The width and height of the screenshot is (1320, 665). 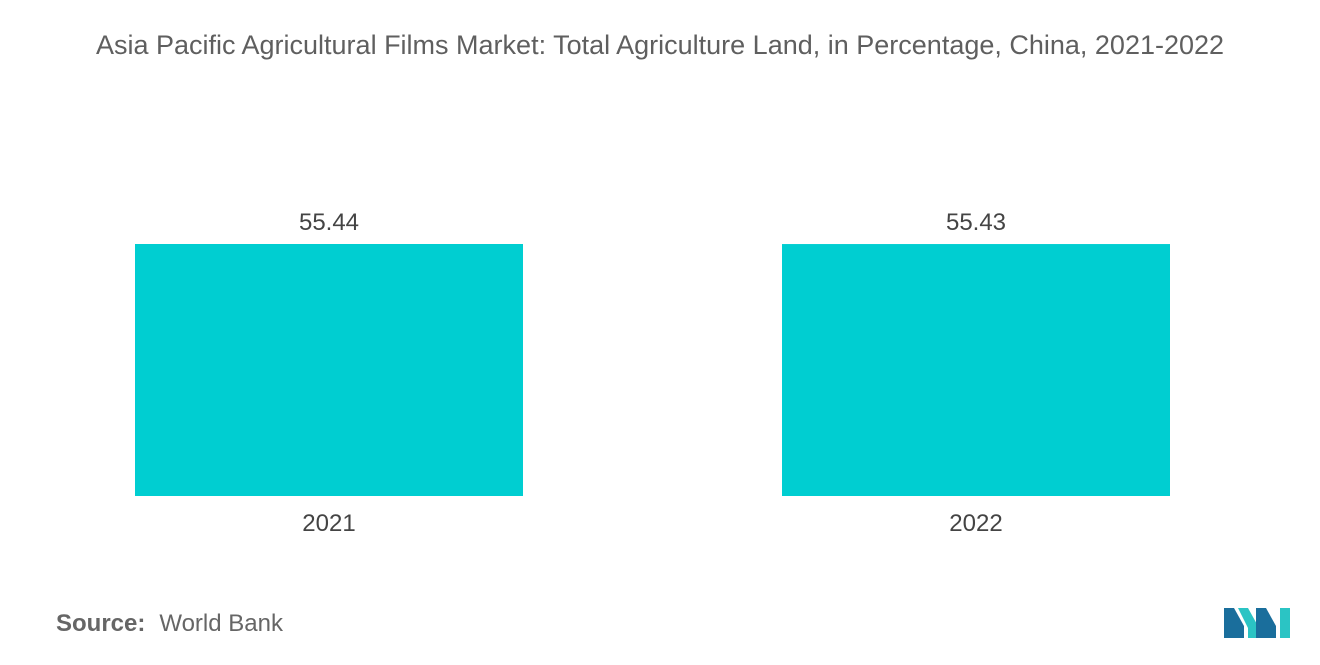 I want to click on source-label: Source:, so click(x=101, y=623).